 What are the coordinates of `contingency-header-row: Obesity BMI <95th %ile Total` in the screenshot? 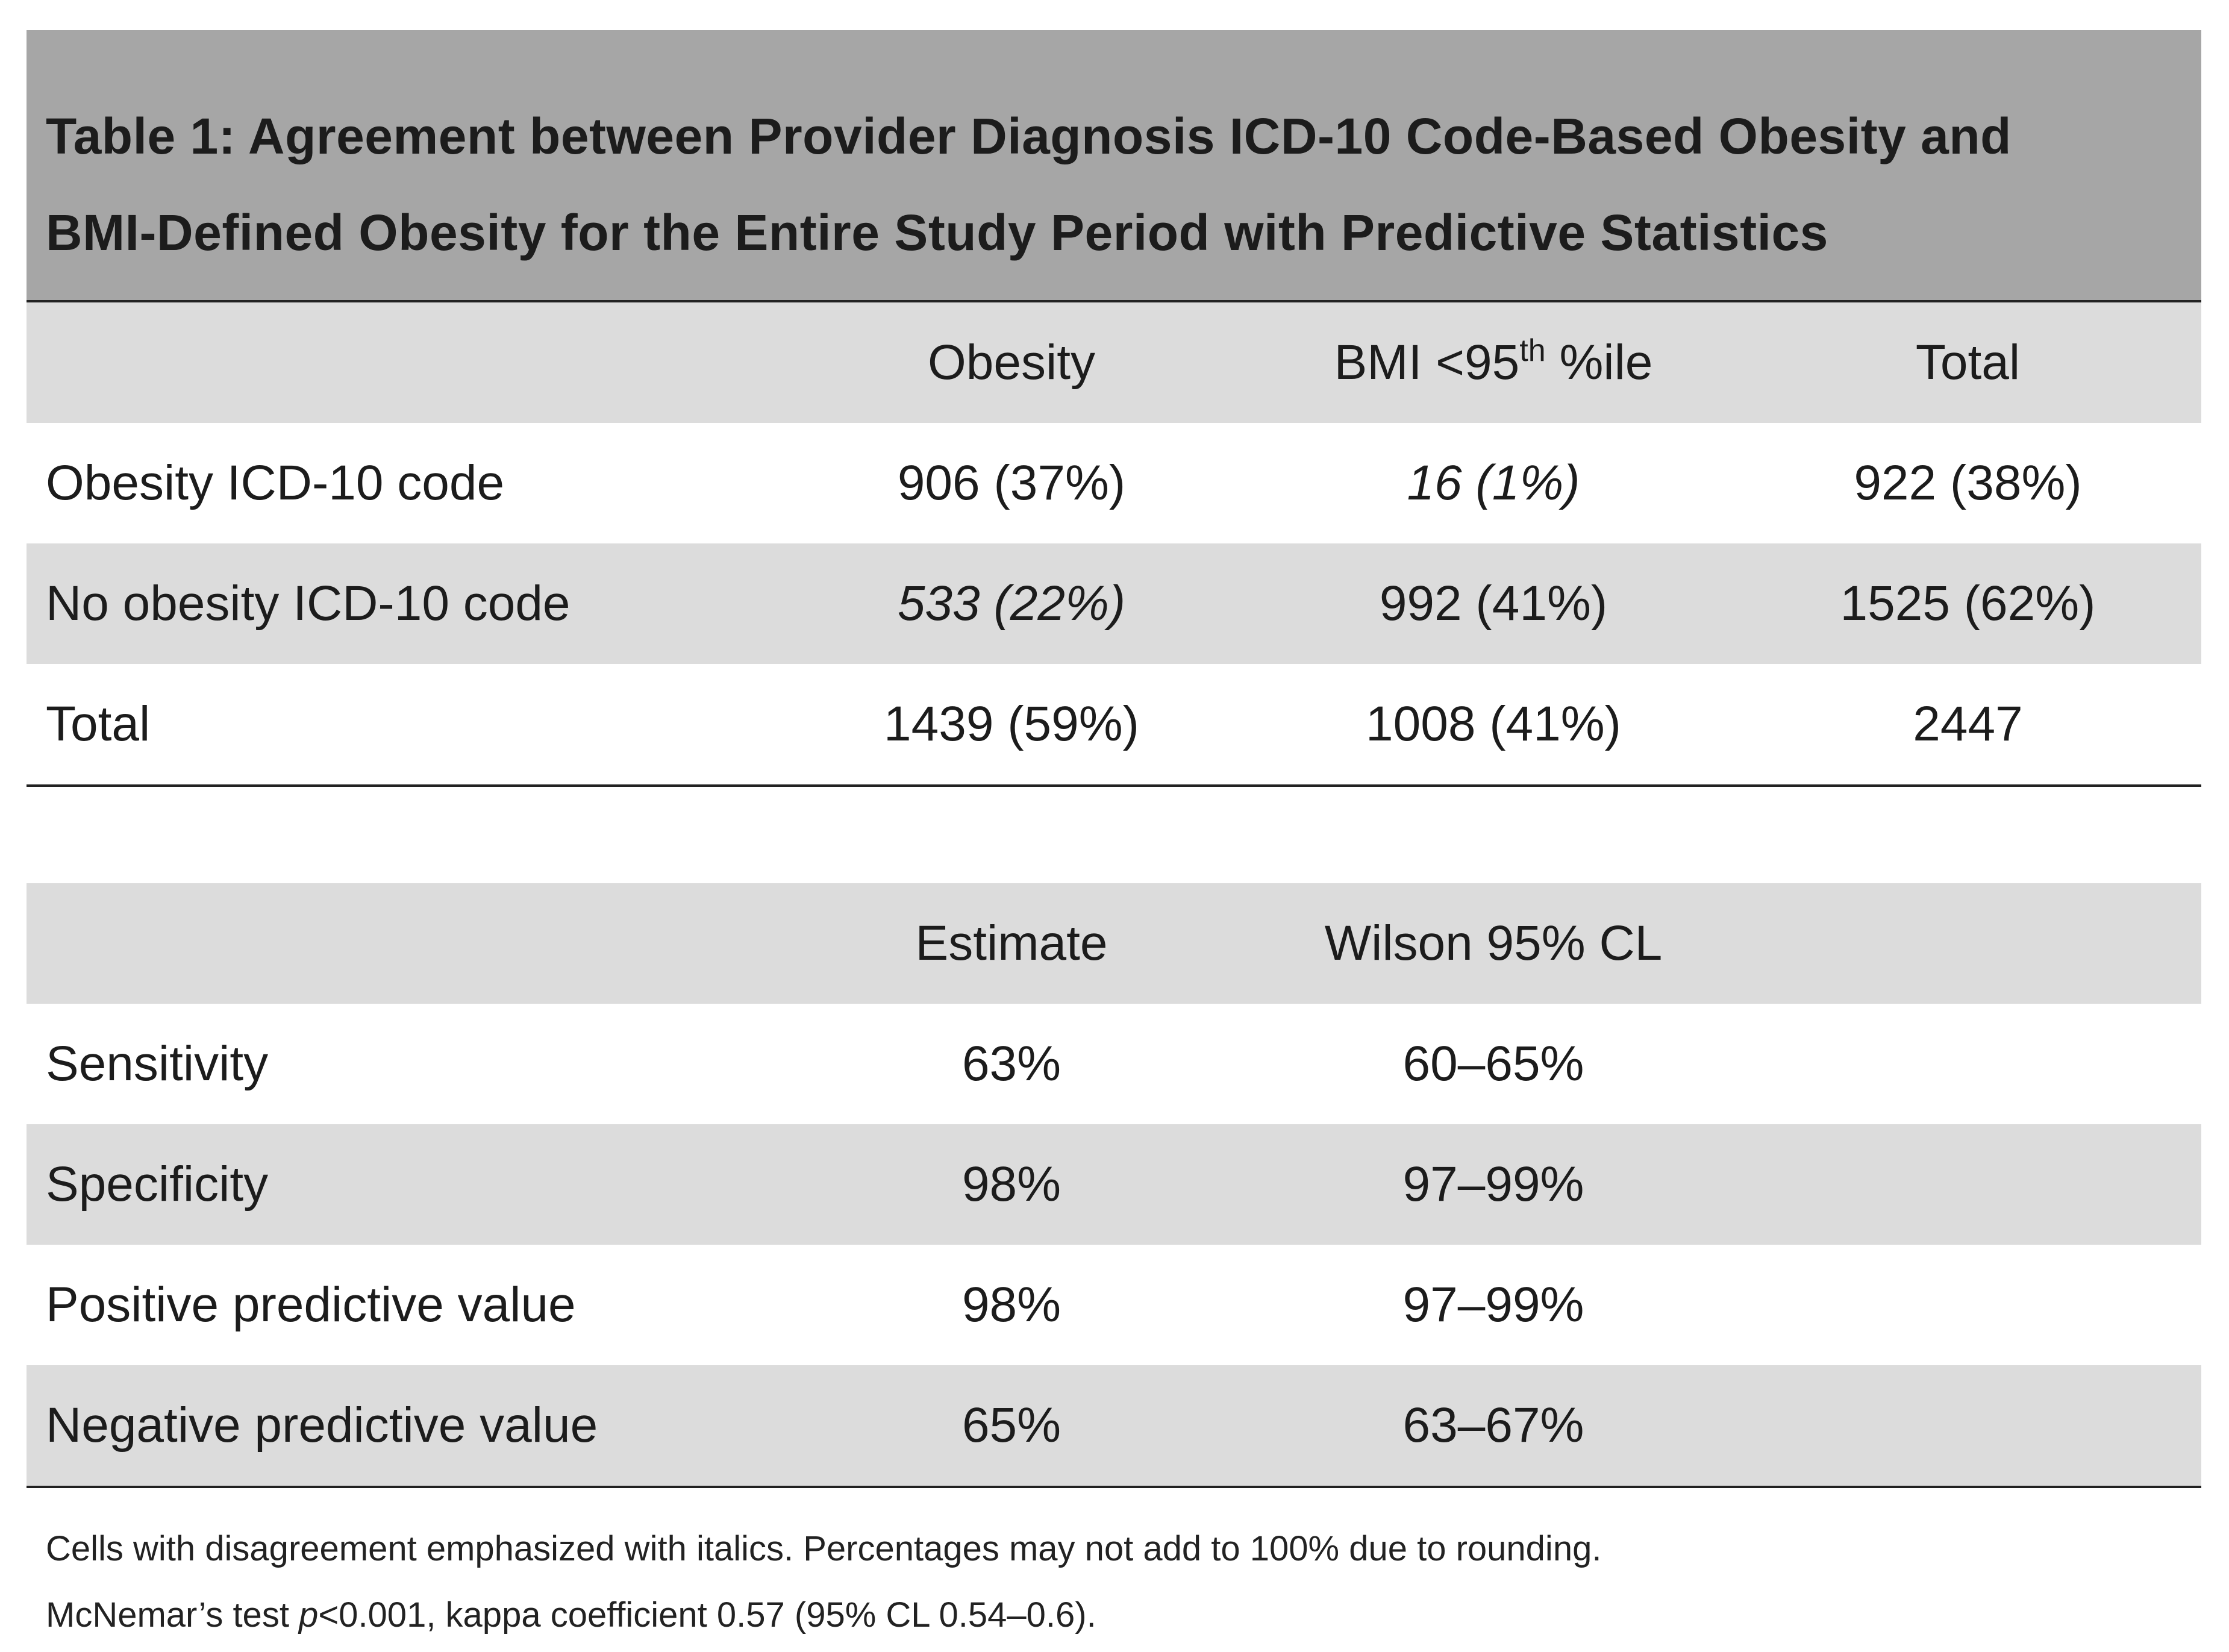 It's located at (1114, 362).